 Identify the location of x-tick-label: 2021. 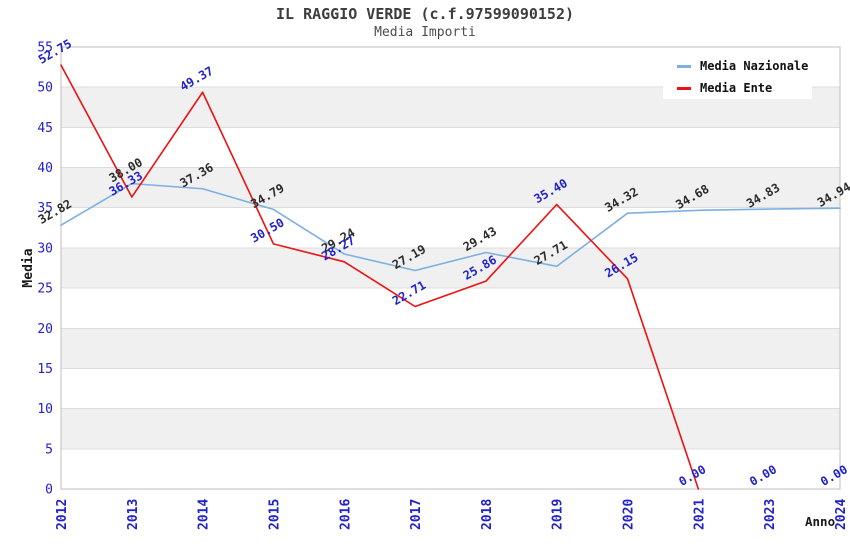
(699, 514).